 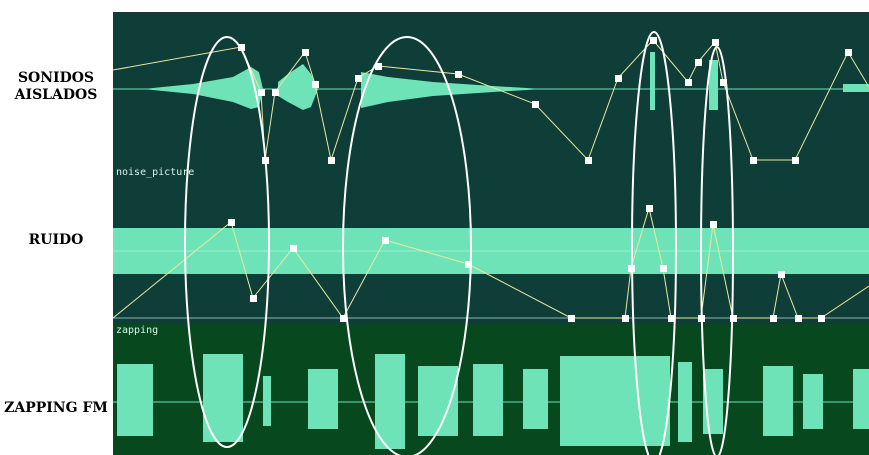 What do you see at coordinates (56, 78) in the screenshot?
I see `track-label-line1: SONIDOS` at bounding box center [56, 78].